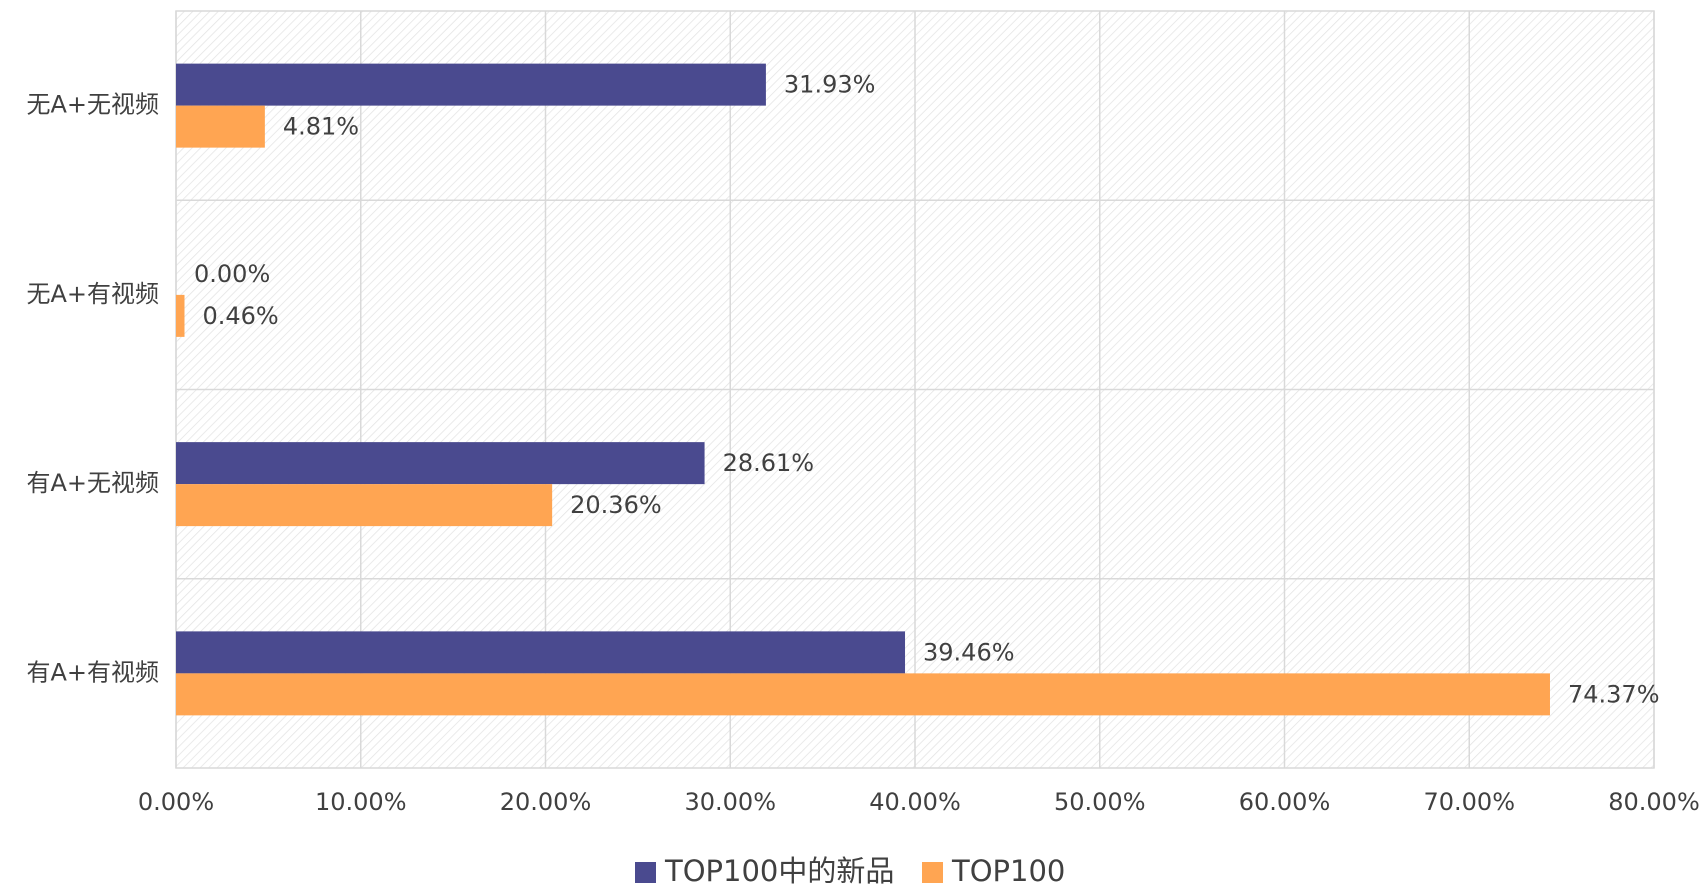 The width and height of the screenshot is (1703, 886). What do you see at coordinates (730, 802) in the screenshot?
I see `x-tick-label: 30.00%` at bounding box center [730, 802].